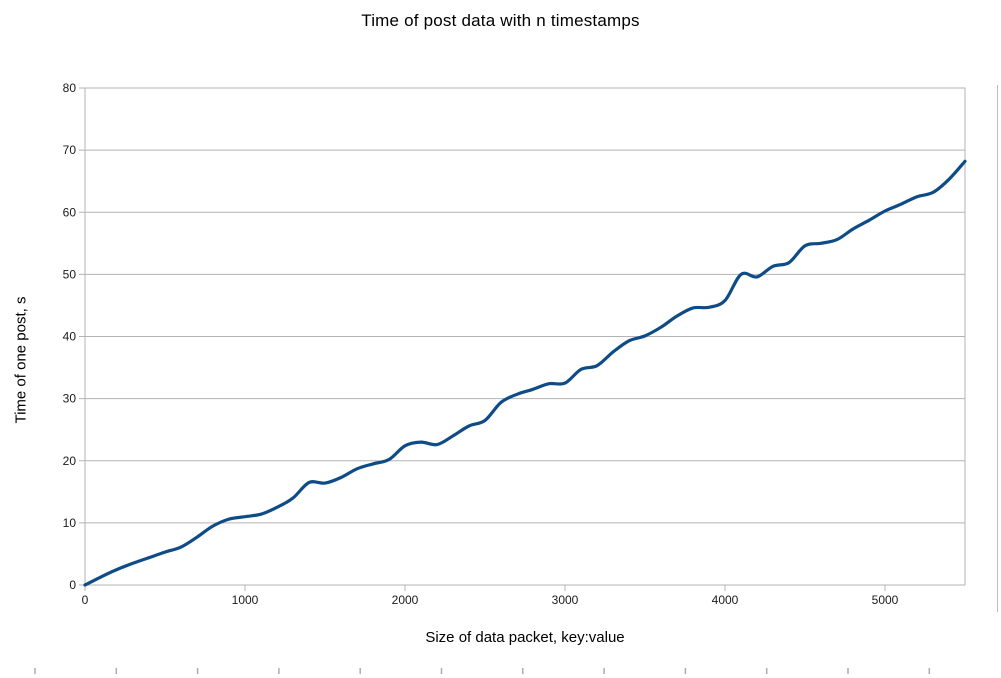  I want to click on x-tick-label: 4000, so click(725, 600).